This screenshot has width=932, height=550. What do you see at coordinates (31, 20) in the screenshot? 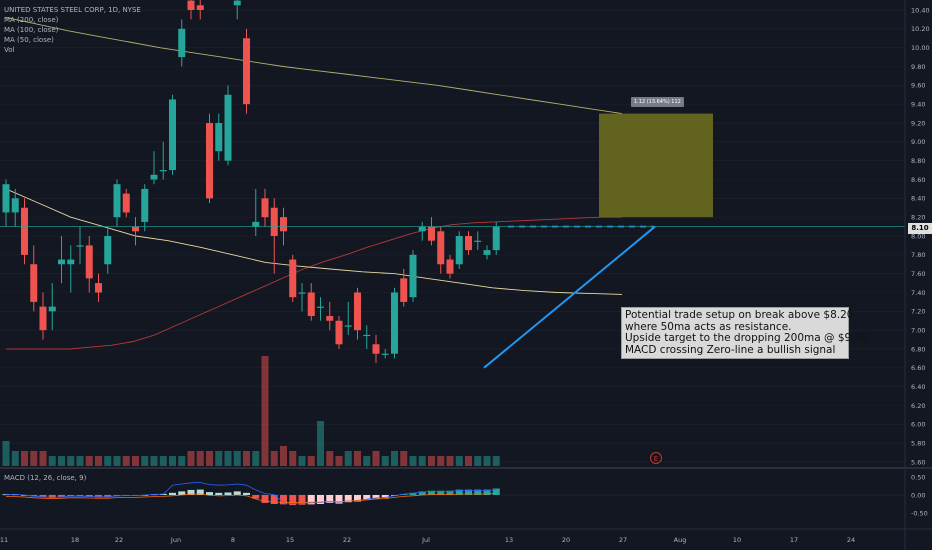
I see `ma200-legend: MA (200, close)` at bounding box center [31, 20].